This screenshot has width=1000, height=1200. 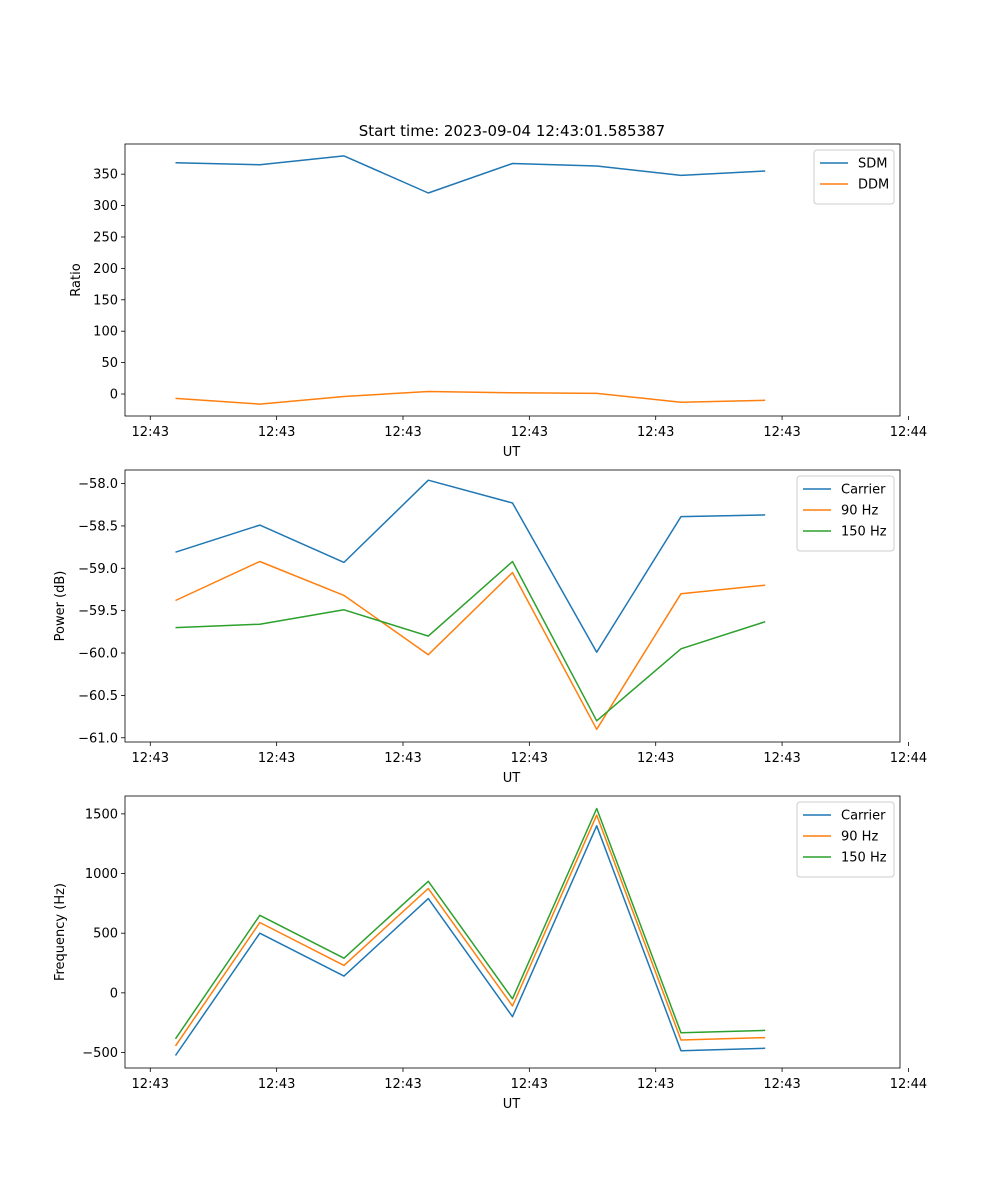 What do you see at coordinates (97, 285) in the screenshot?
I see `y-axis: 0 50 100 150 200 250 300 350 Ratio` at bounding box center [97, 285].